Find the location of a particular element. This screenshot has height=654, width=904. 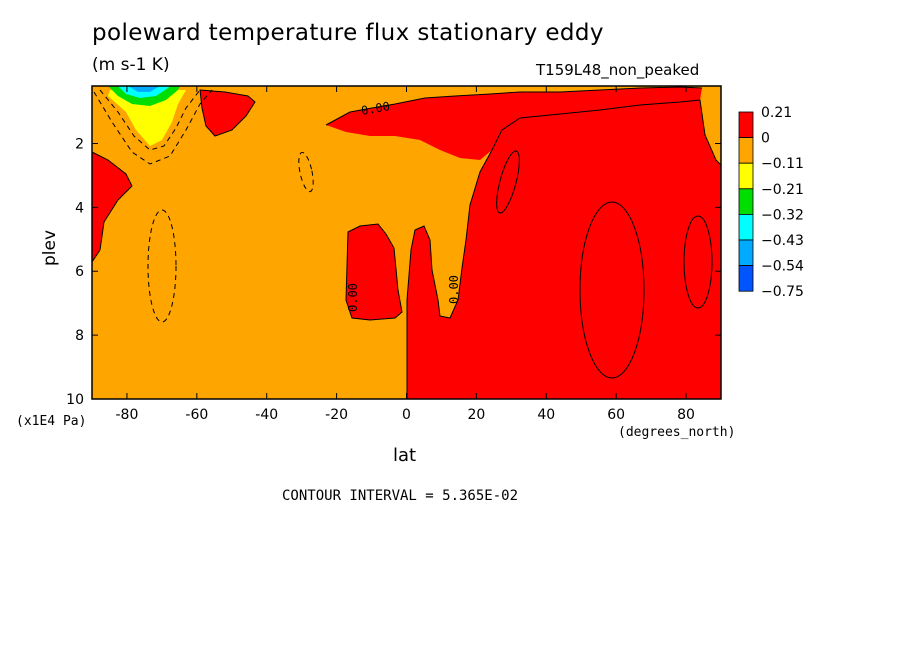

positive-contour-60n is located at coordinates (612, 290).